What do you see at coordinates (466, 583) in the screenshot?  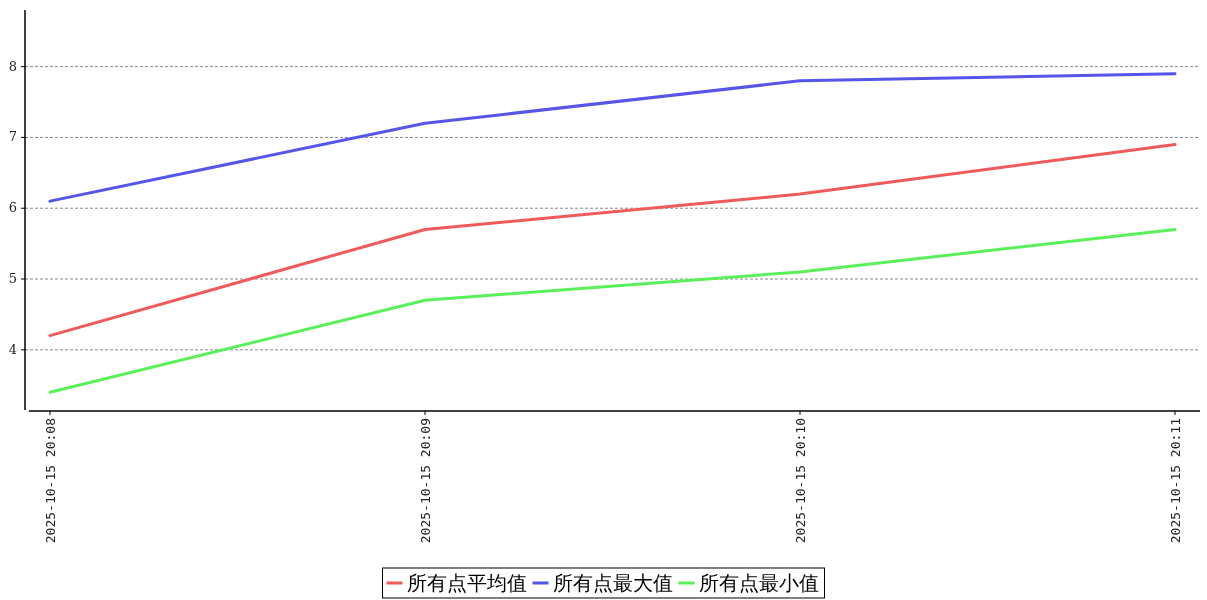 I see `legend-label: 所有点平均值` at bounding box center [466, 583].